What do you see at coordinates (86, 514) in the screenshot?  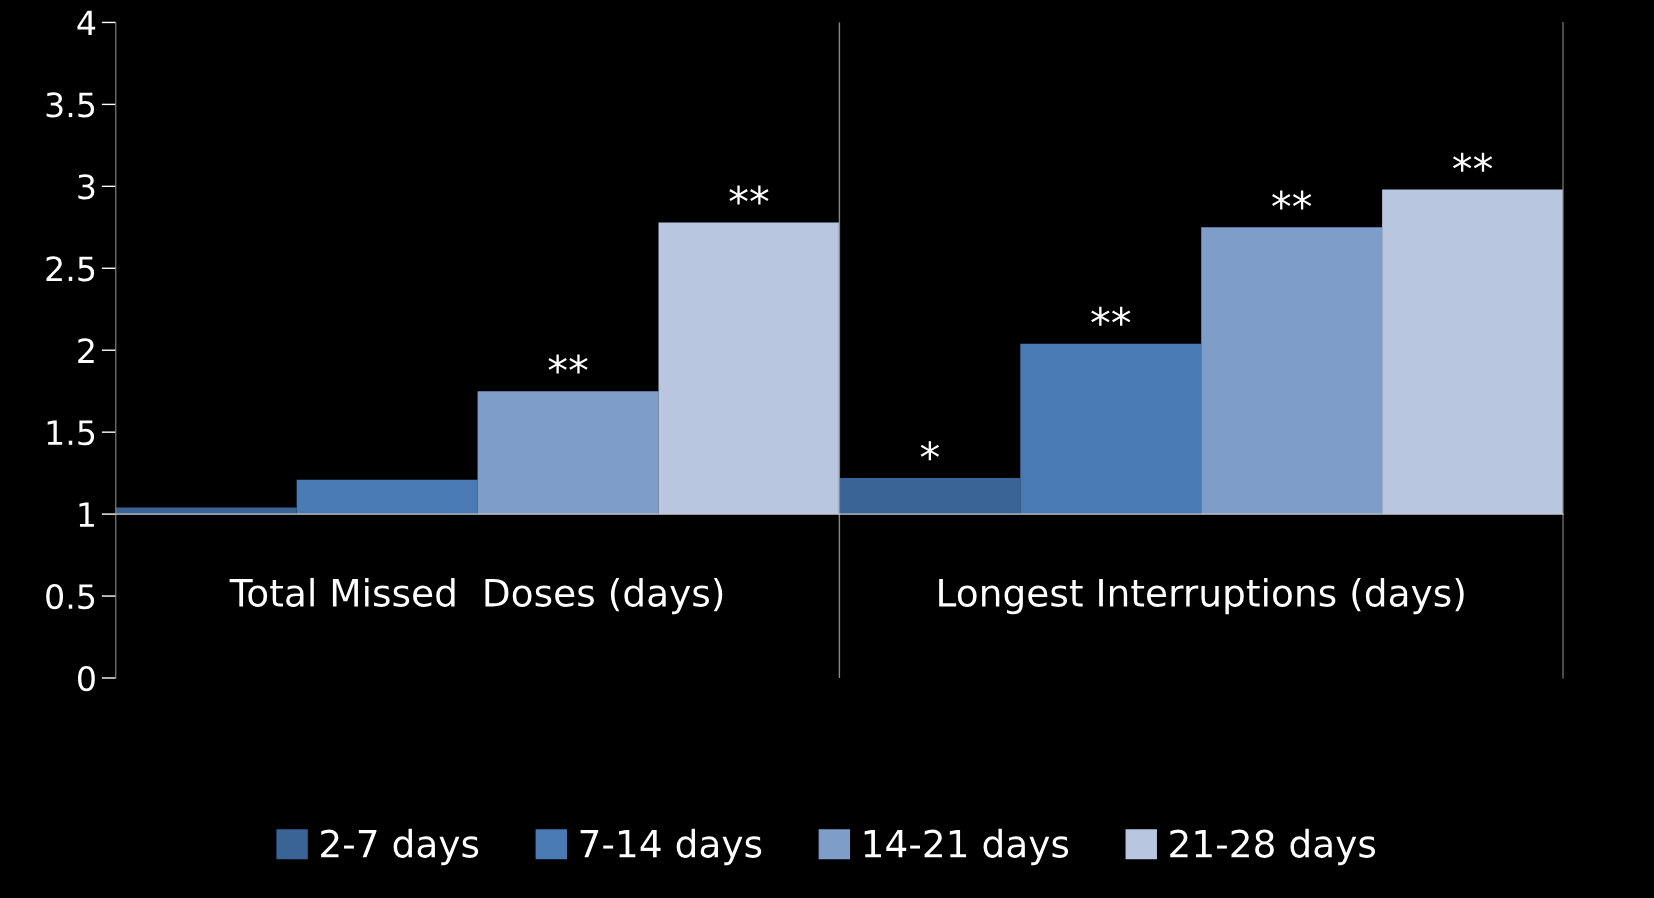 I see `y-tick-label: 1` at bounding box center [86, 514].